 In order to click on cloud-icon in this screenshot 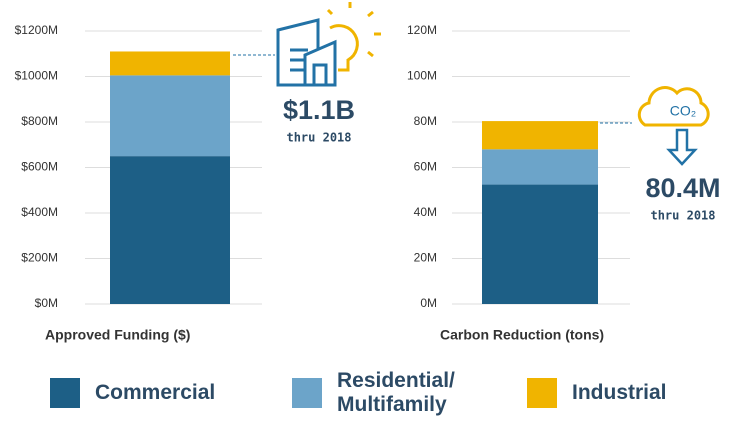, I will do `click(673, 106)`.